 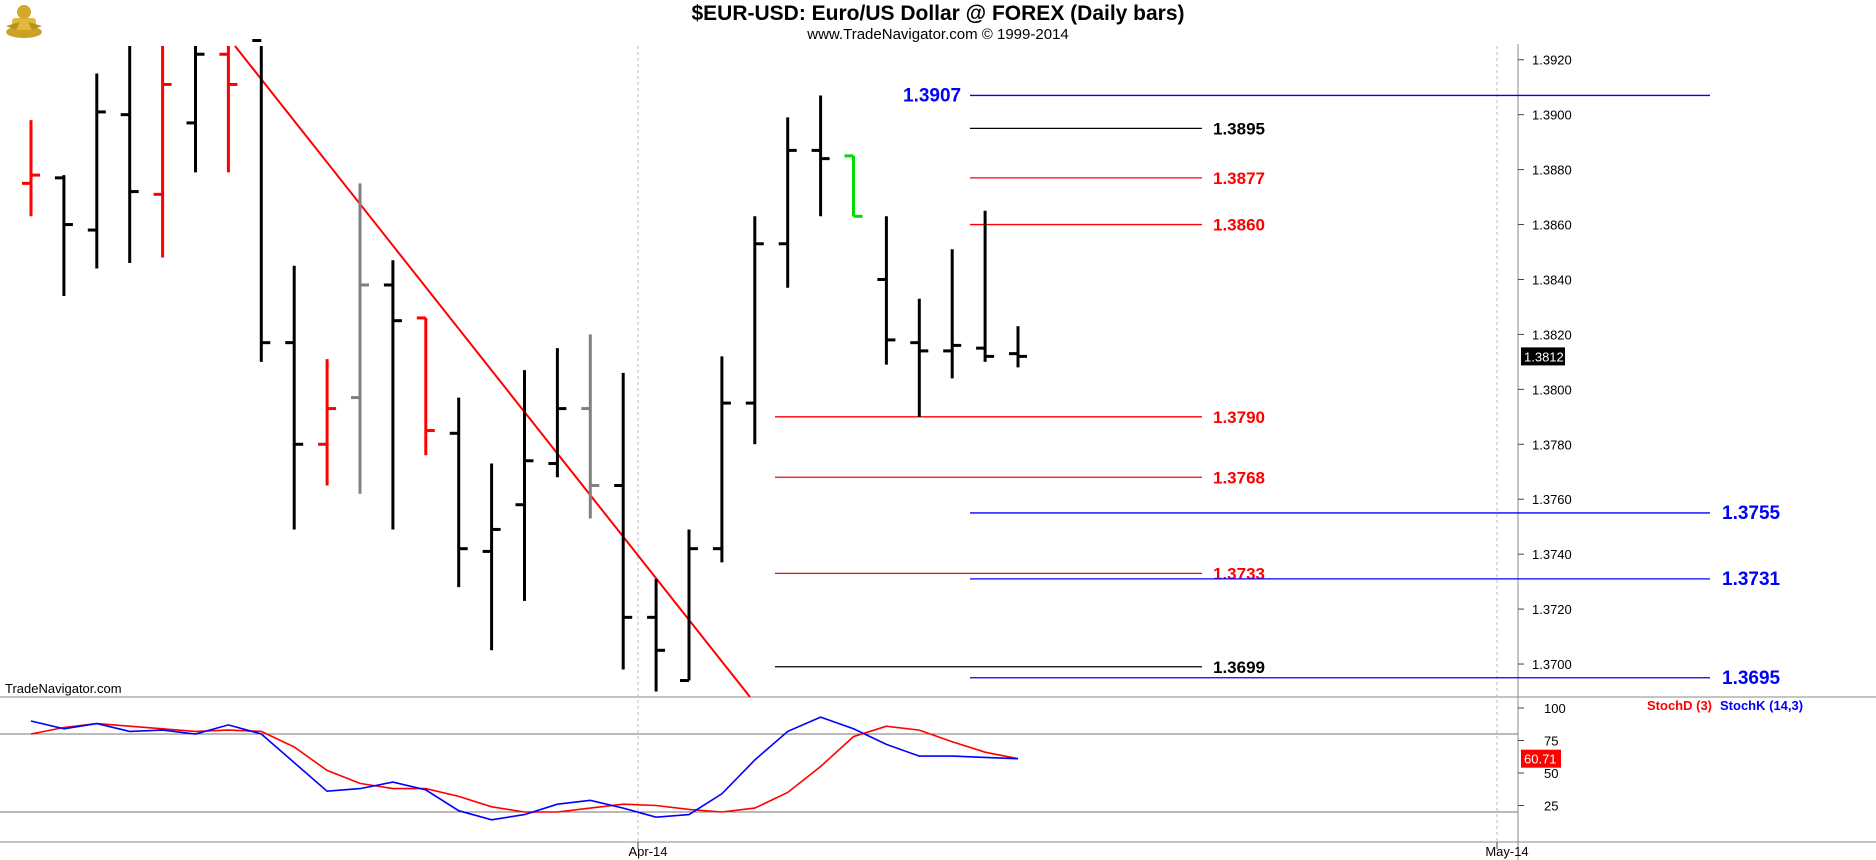 I want to click on level-label: 1.3695, so click(x=1751, y=678).